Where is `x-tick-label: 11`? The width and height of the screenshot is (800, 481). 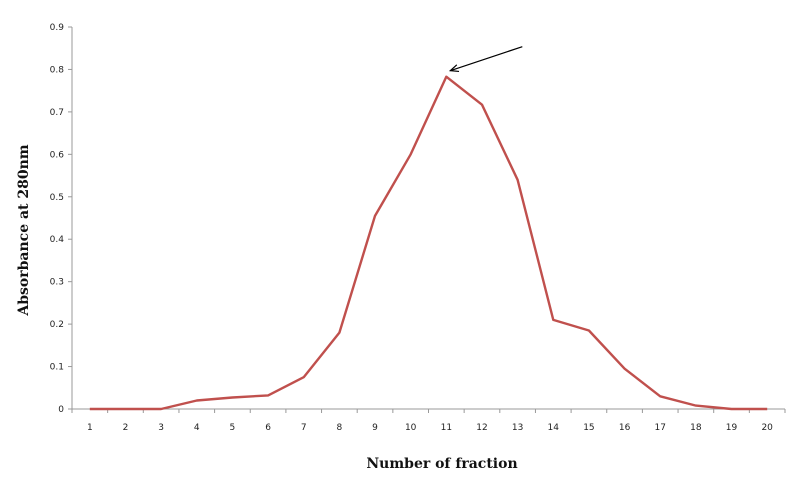
x-tick-label: 11 is located at coordinates (446, 428).